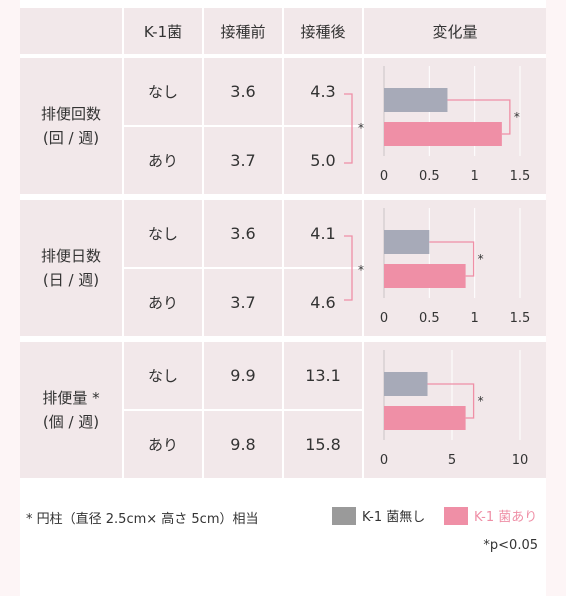 This screenshot has width=566, height=596. What do you see at coordinates (70, 256) in the screenshot?
I see `group-label-main: 排便日数` at bounding box center [70, 256].